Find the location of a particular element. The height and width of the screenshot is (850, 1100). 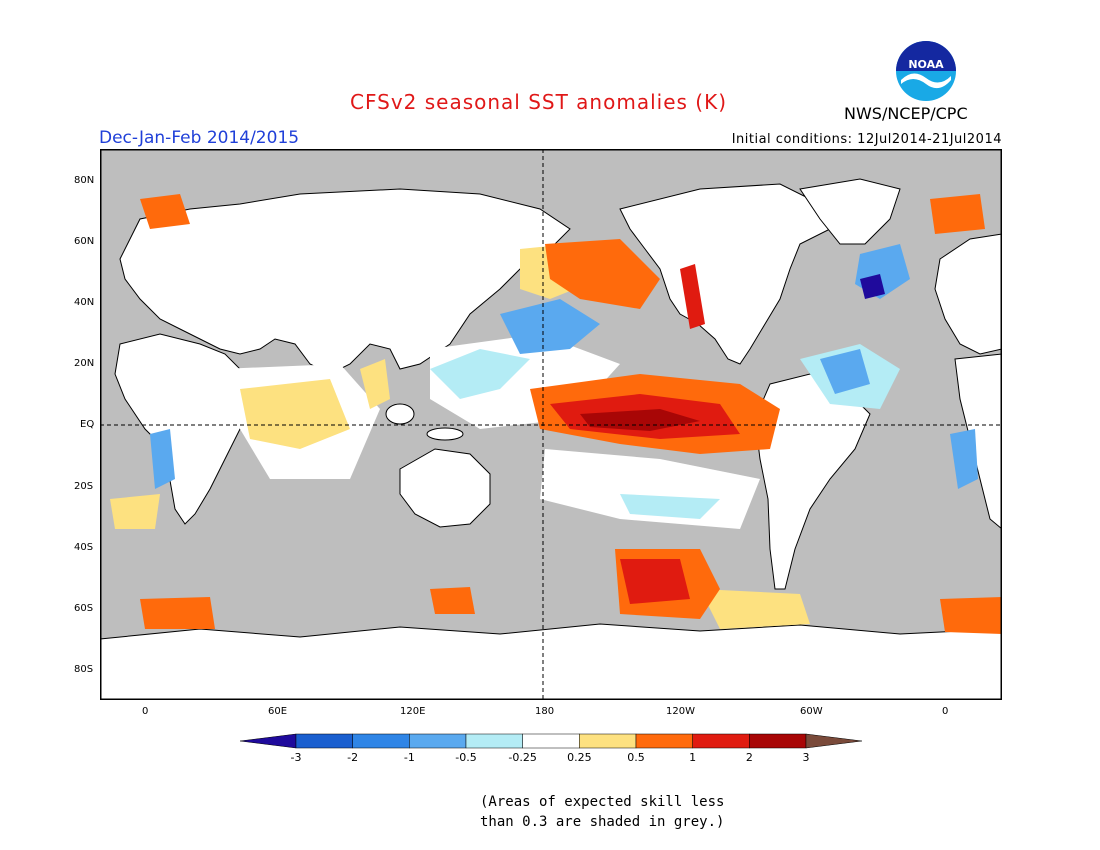

lat-label: 20S is located at coordinates (84, 486).